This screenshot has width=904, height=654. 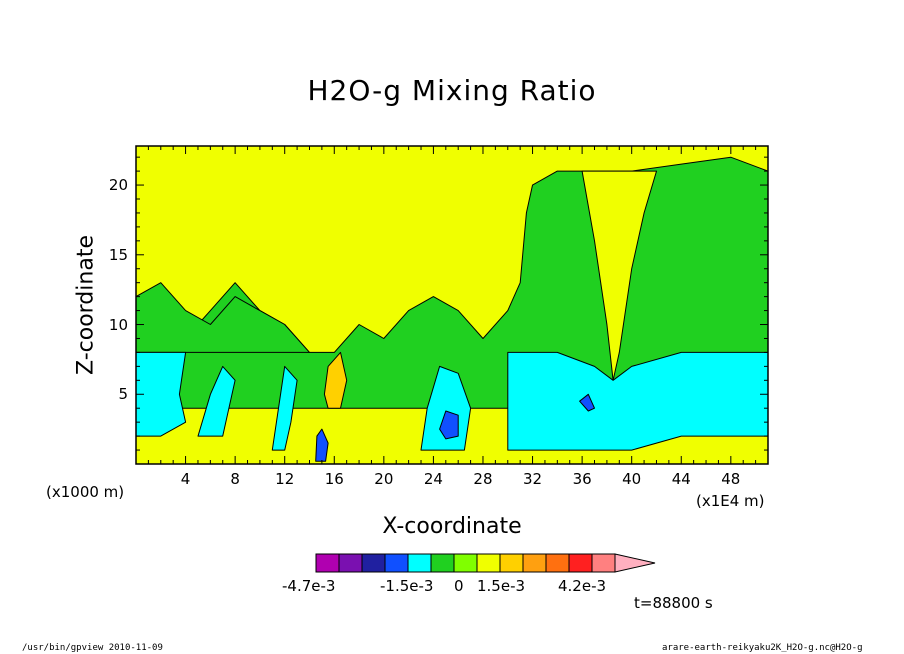 What do you see at coordinates (452, 90) in the screenshot?
I see `chart-title: H2O-g Mixing Ratio` at bounding box center [452, 90].